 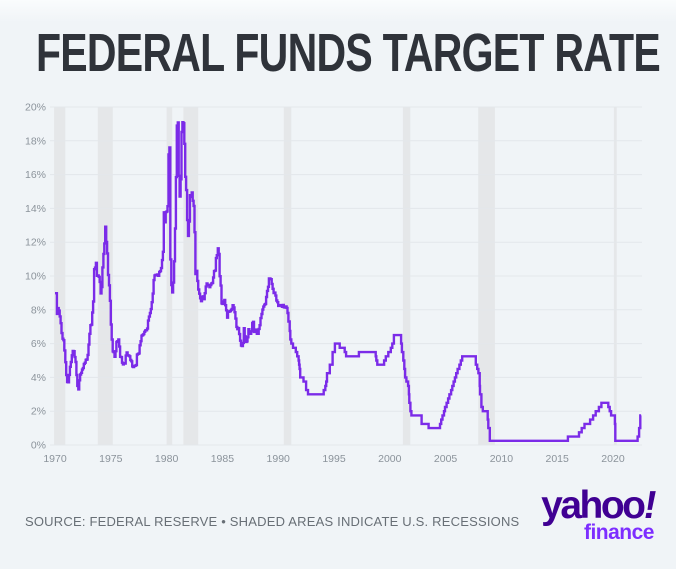 What do you see at coordinates (167, 459) in the screenshot?
I see `x-axis-label: 1980` at bounding box center [167, 459].